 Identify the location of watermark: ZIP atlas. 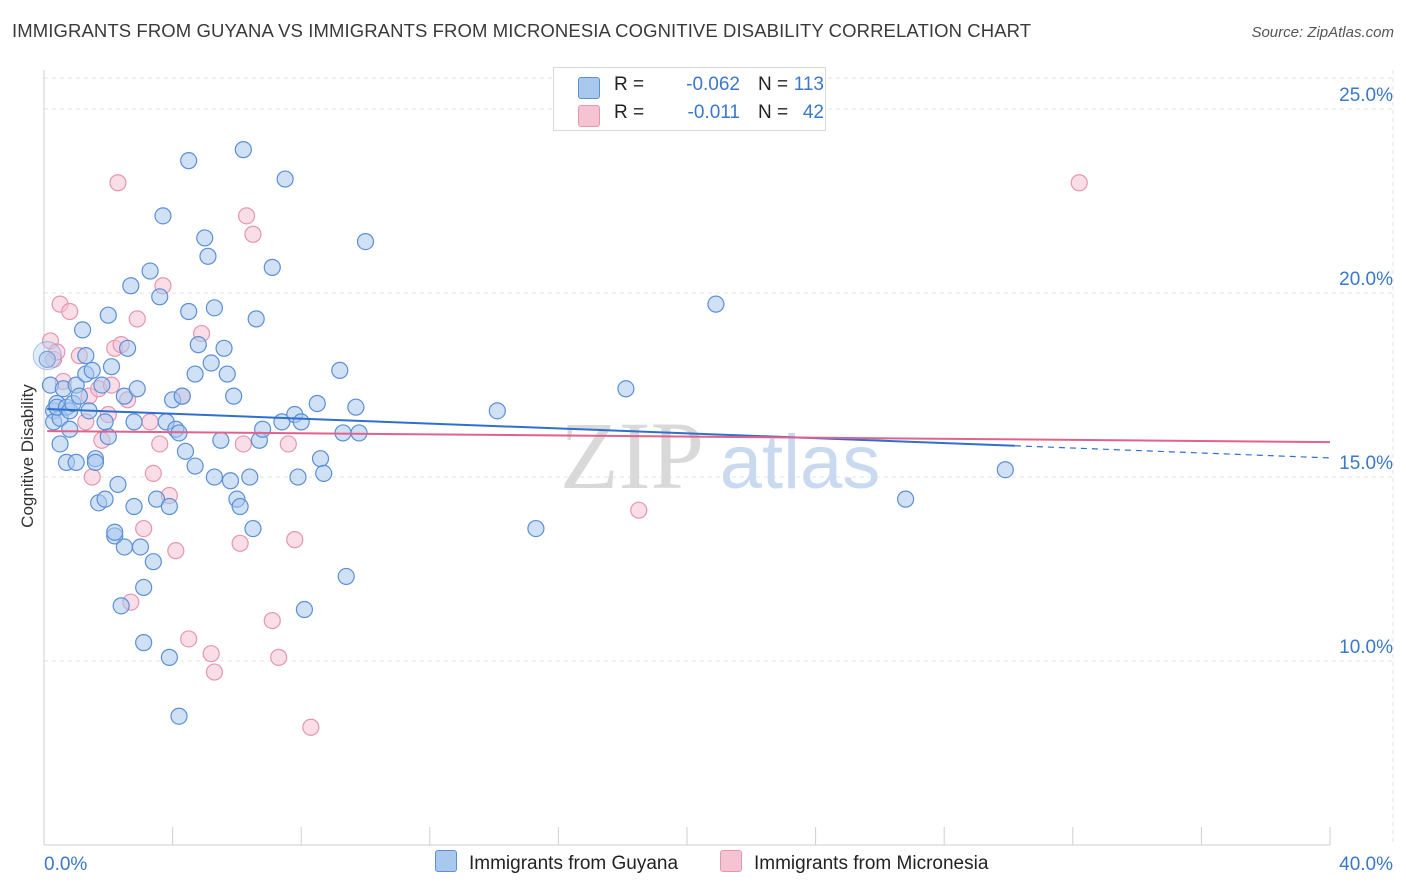
(720, 455).